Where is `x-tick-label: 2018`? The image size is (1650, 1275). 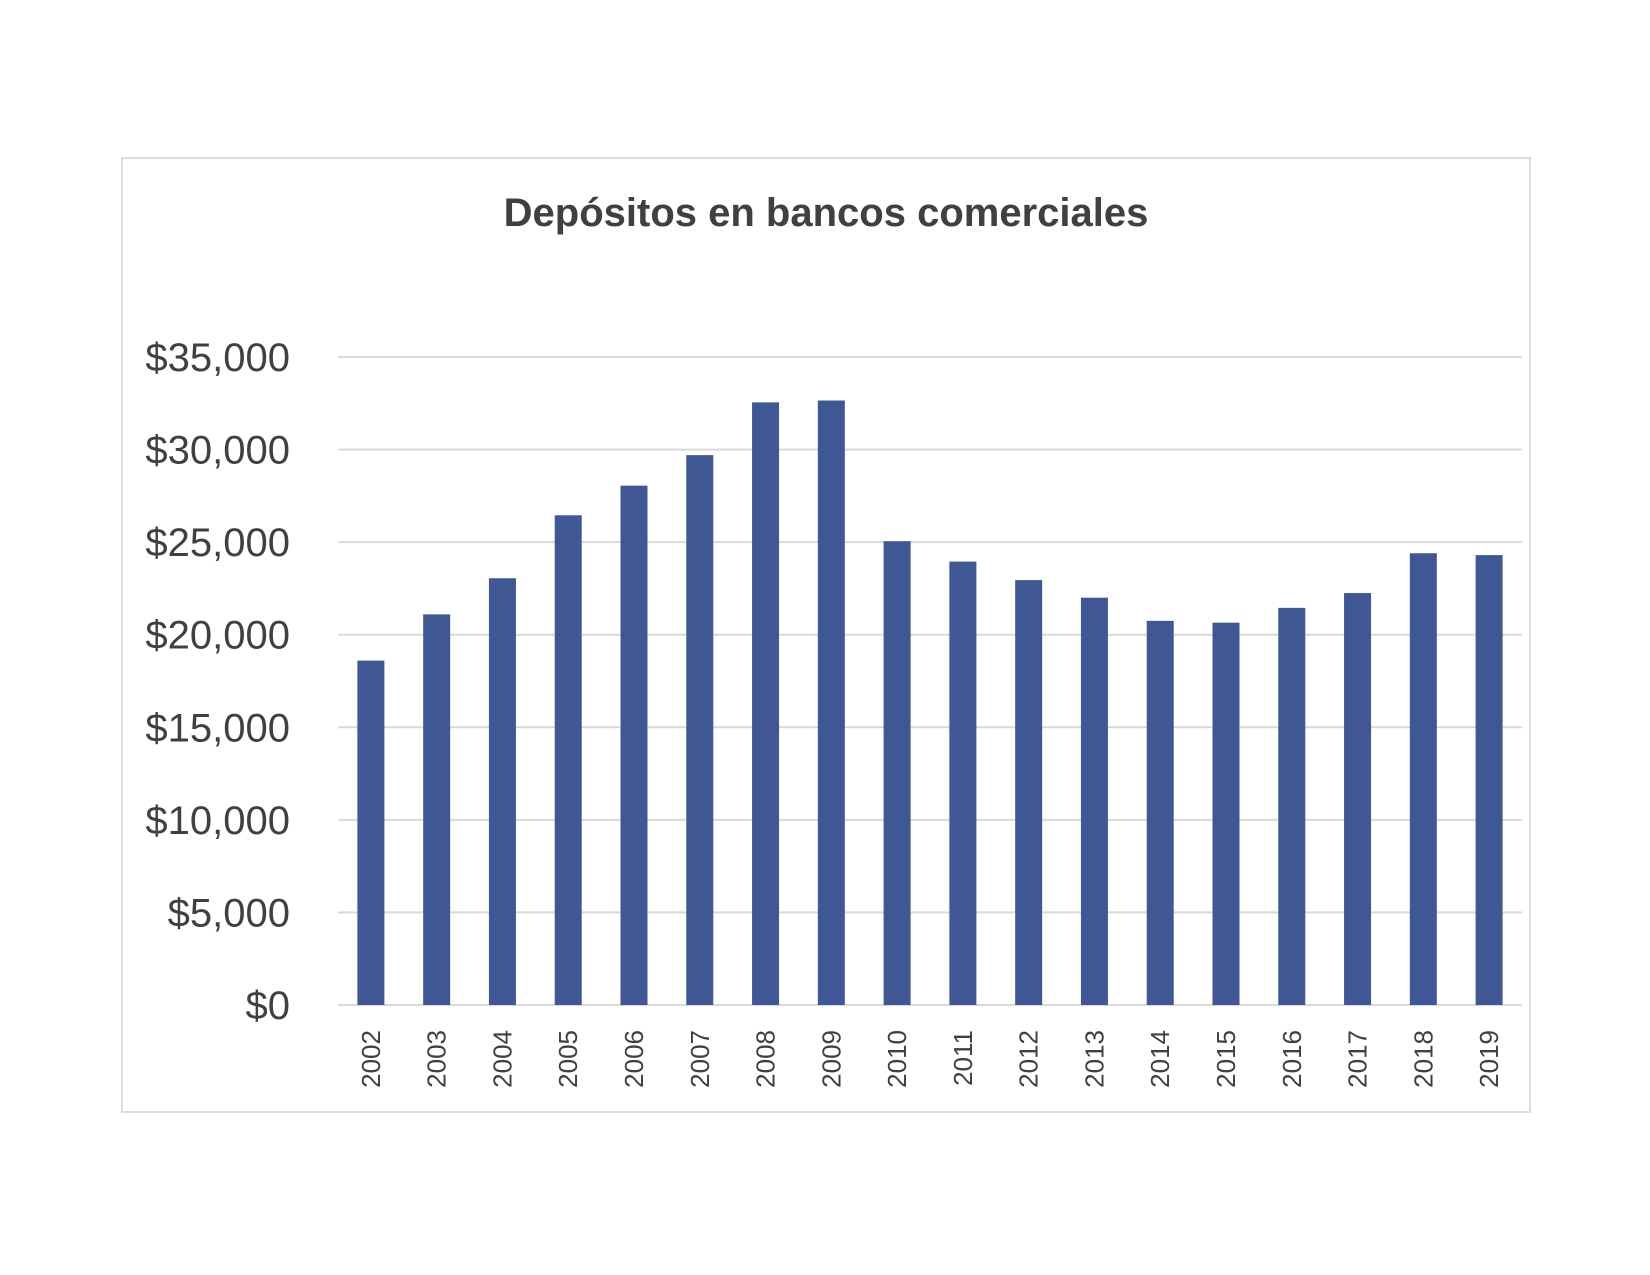 x-tick-label: 2018 is located at coordinates (1423, 1059).